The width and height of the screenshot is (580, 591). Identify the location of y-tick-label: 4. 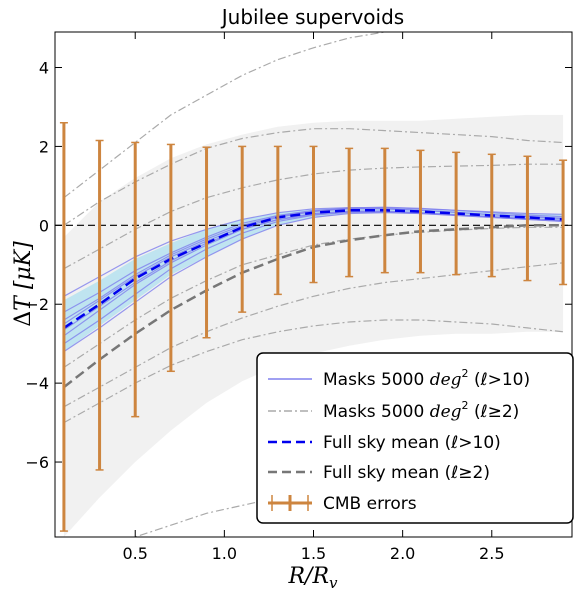
(44, 68).